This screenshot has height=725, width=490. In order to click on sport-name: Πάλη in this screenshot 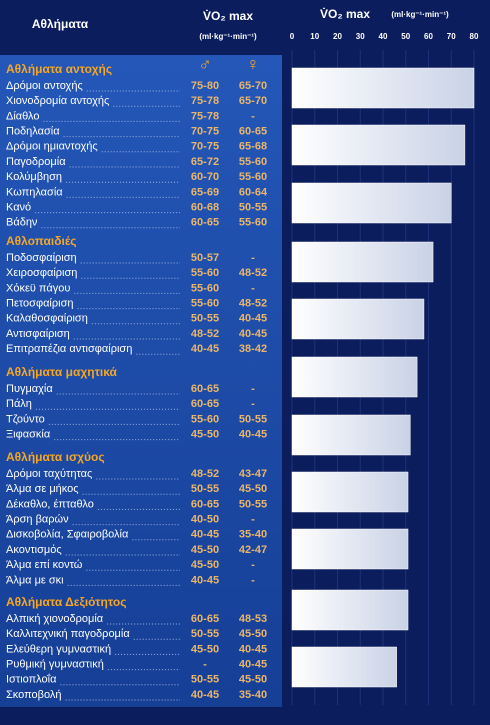, I will do `click(19, 404)`.